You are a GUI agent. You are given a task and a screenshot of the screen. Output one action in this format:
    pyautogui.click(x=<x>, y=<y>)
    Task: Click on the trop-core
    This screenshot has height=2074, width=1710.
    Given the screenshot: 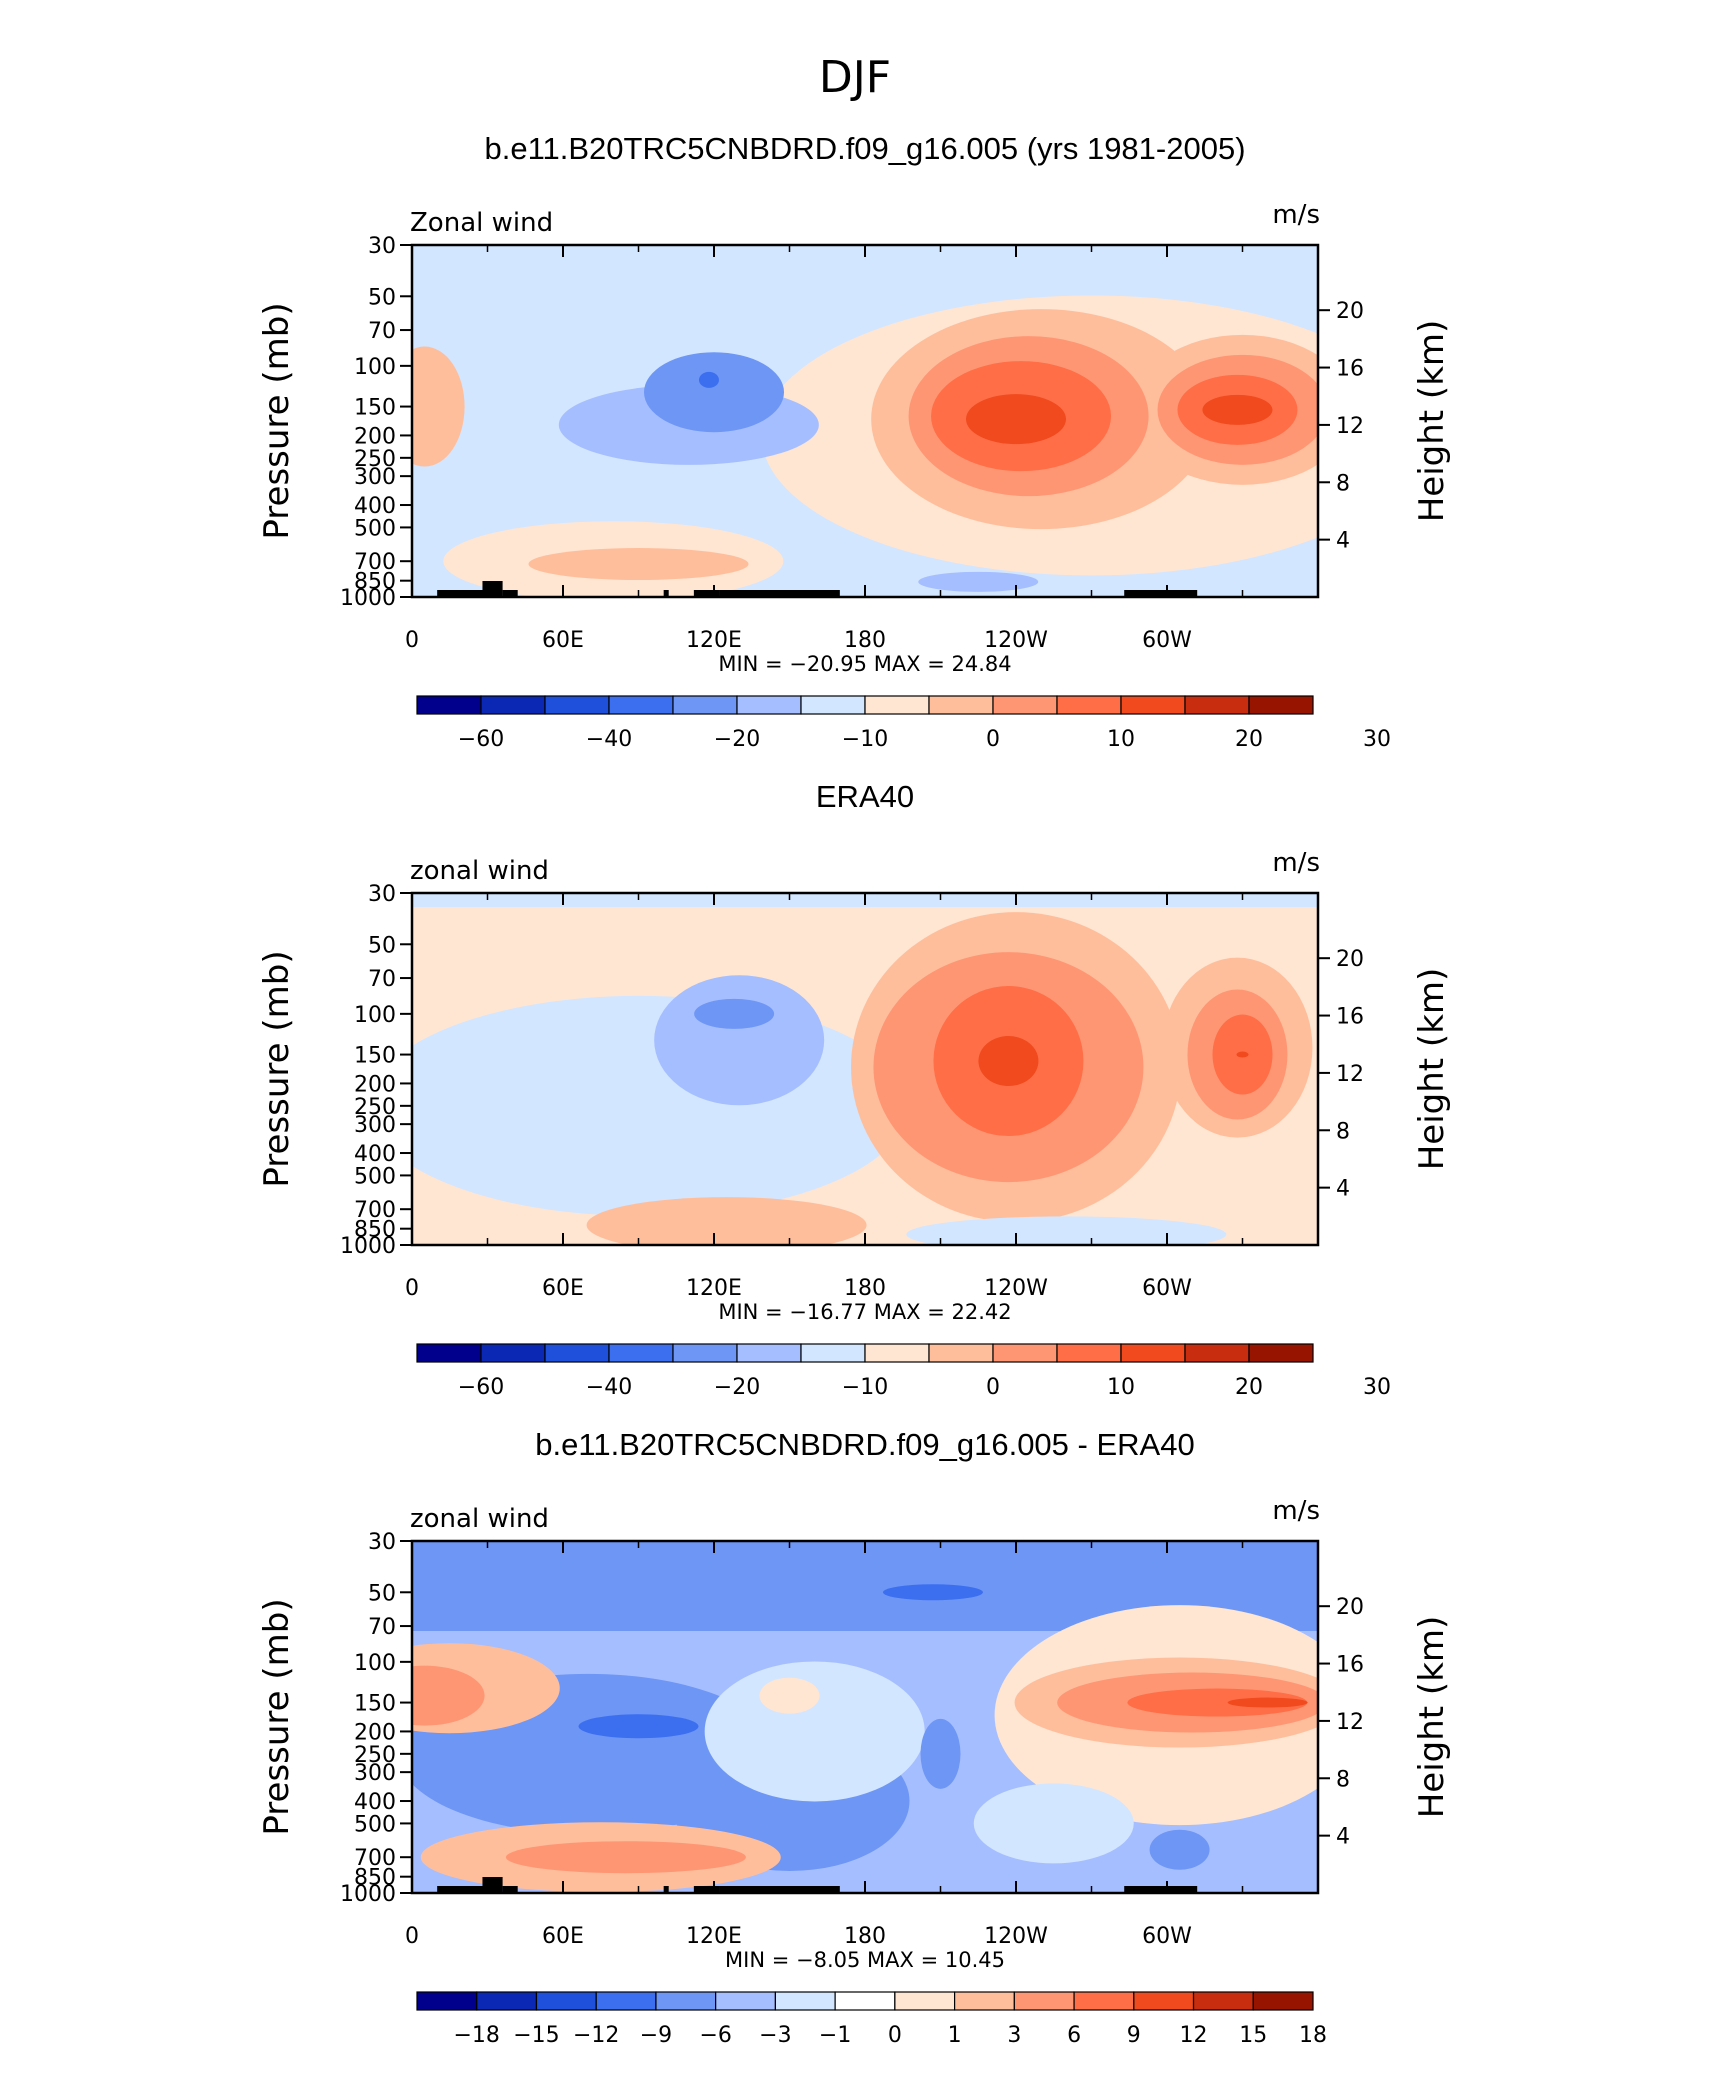 What is the action you would take?
    pyautogui.click(x=638, y=1726)
    